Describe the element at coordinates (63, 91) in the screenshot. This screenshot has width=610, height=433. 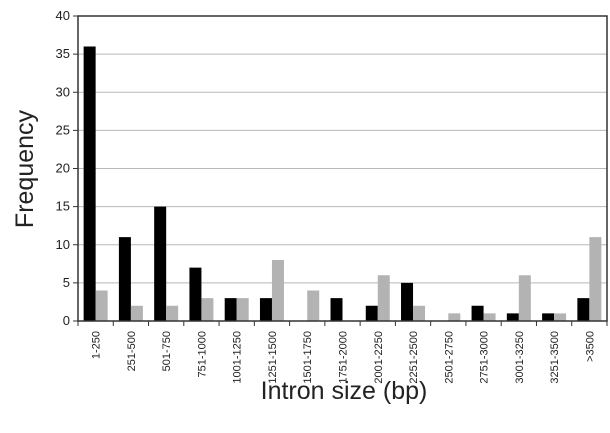
I see `y-tick-label: 30` at that location.